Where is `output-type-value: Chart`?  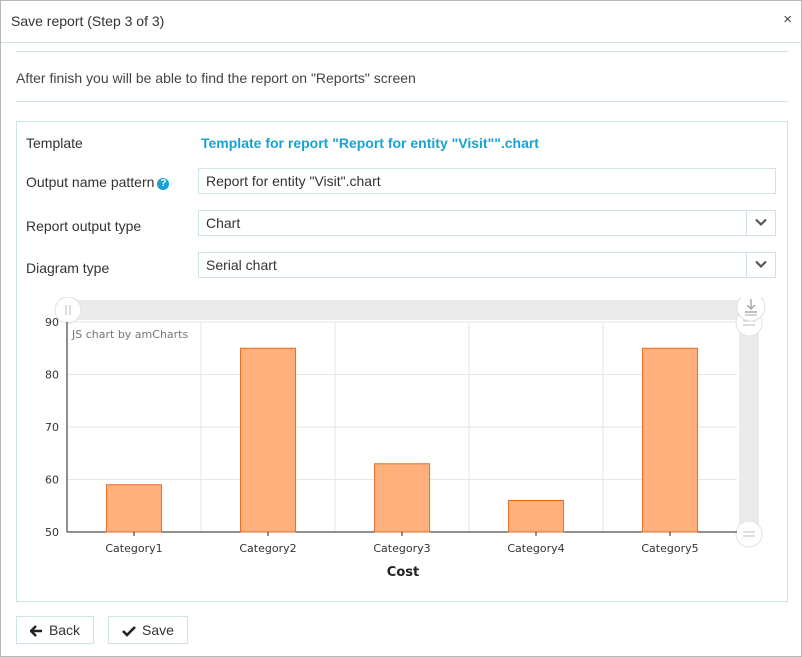 output-type-value: Chart is located at coordinates (223, 223).